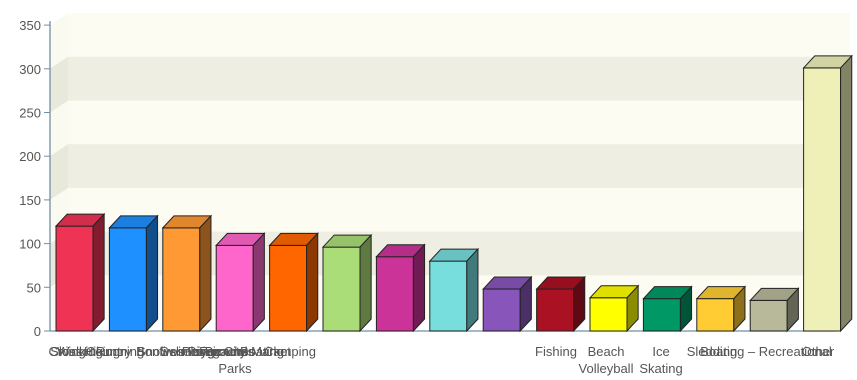 The height and width of the screenshot is (380, 857). I want to click on x-tick-label: Beaches, so click(230, 351).